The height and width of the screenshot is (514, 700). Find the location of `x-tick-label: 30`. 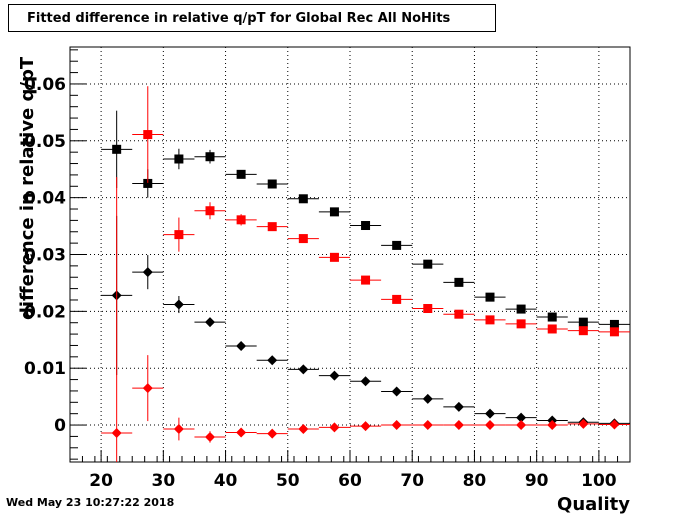

x-tick-label: 30 is located at coordinates (163, 481).